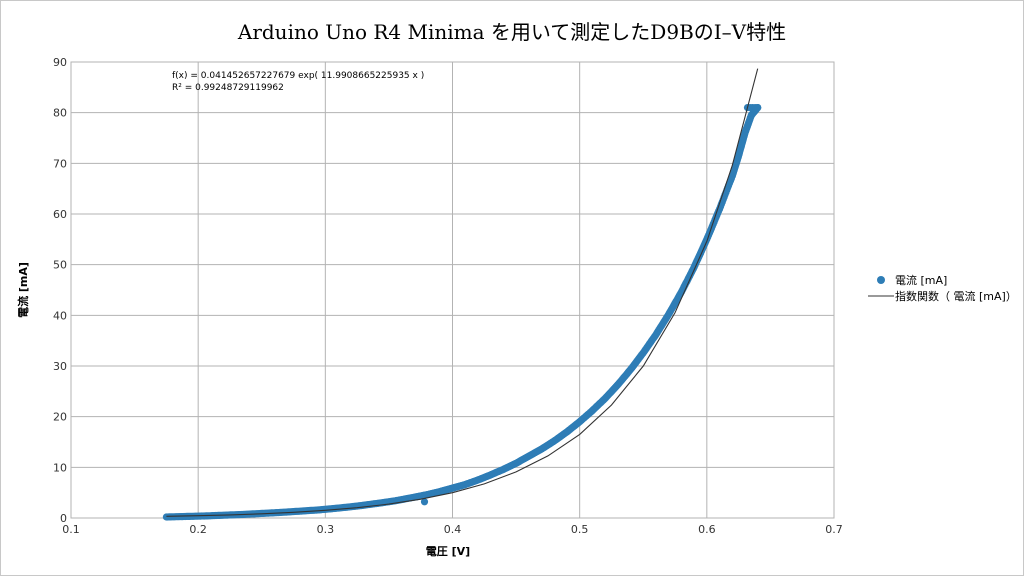 The width and height of the screenshot is (1024, 576). I want to click on x-tick-label: 0.5, so click(580, 529).